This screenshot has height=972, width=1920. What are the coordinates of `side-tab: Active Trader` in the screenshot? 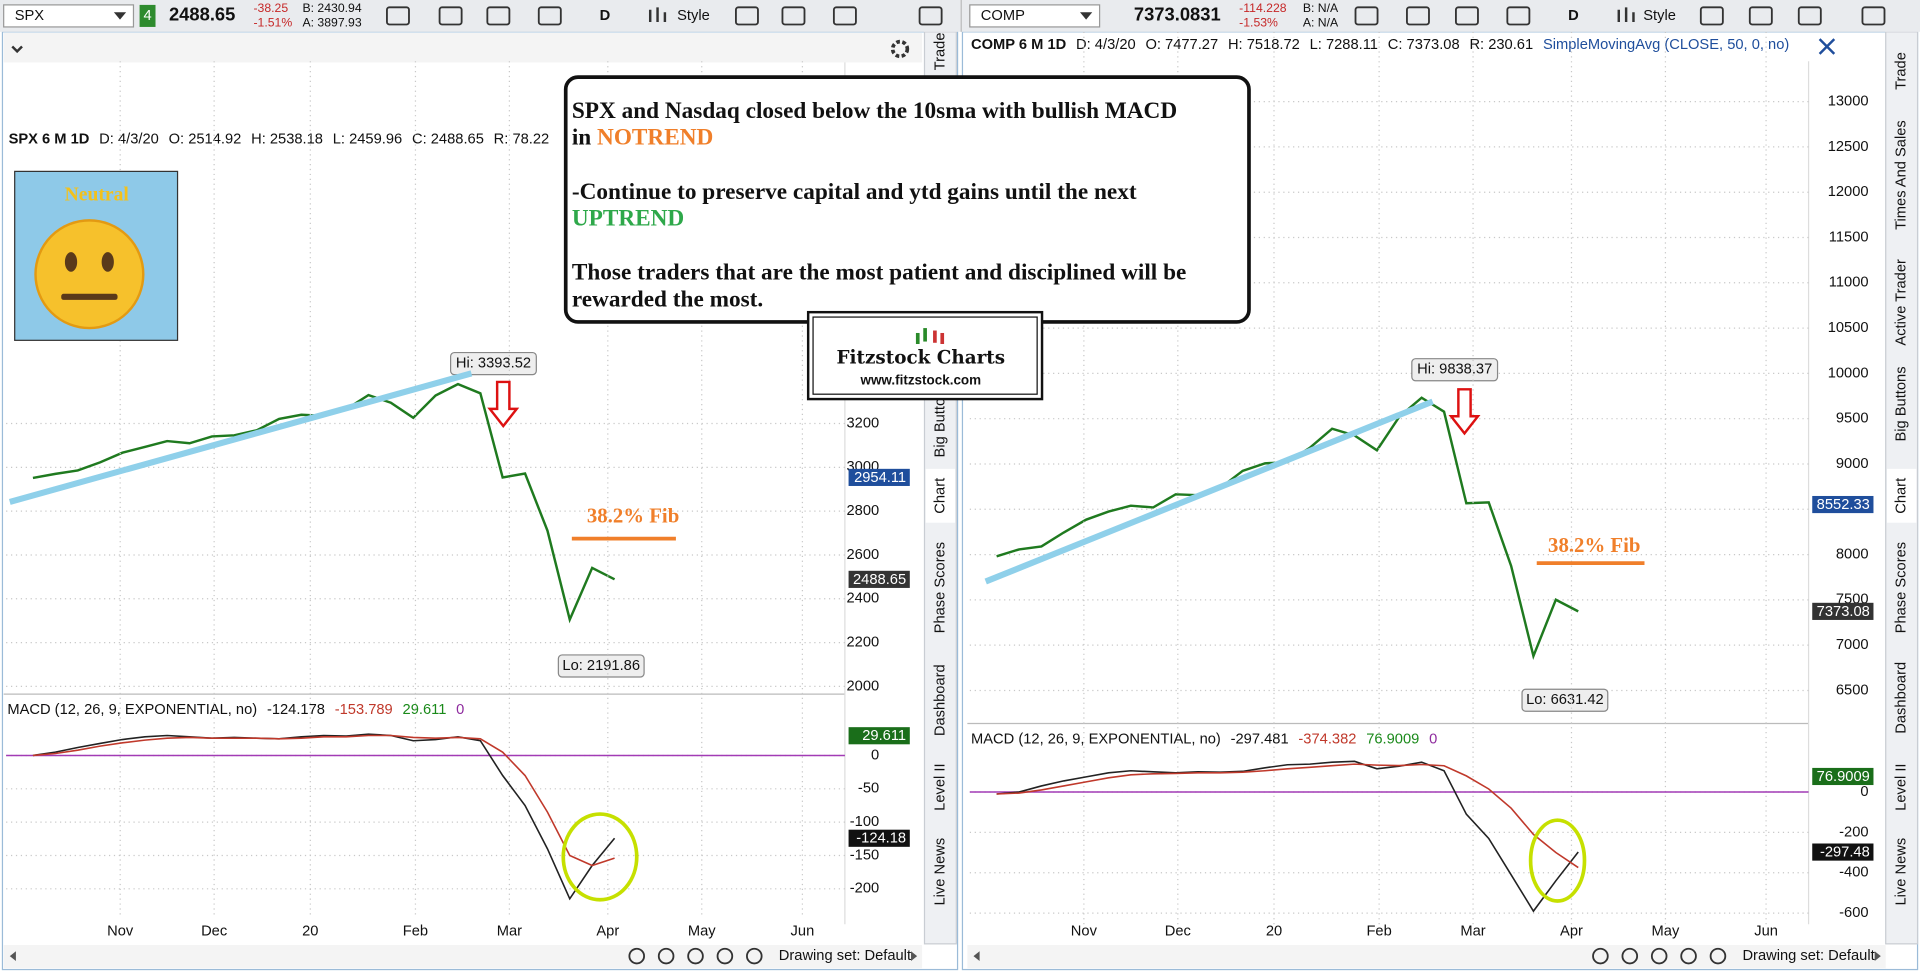 It's located at (1902, 302).